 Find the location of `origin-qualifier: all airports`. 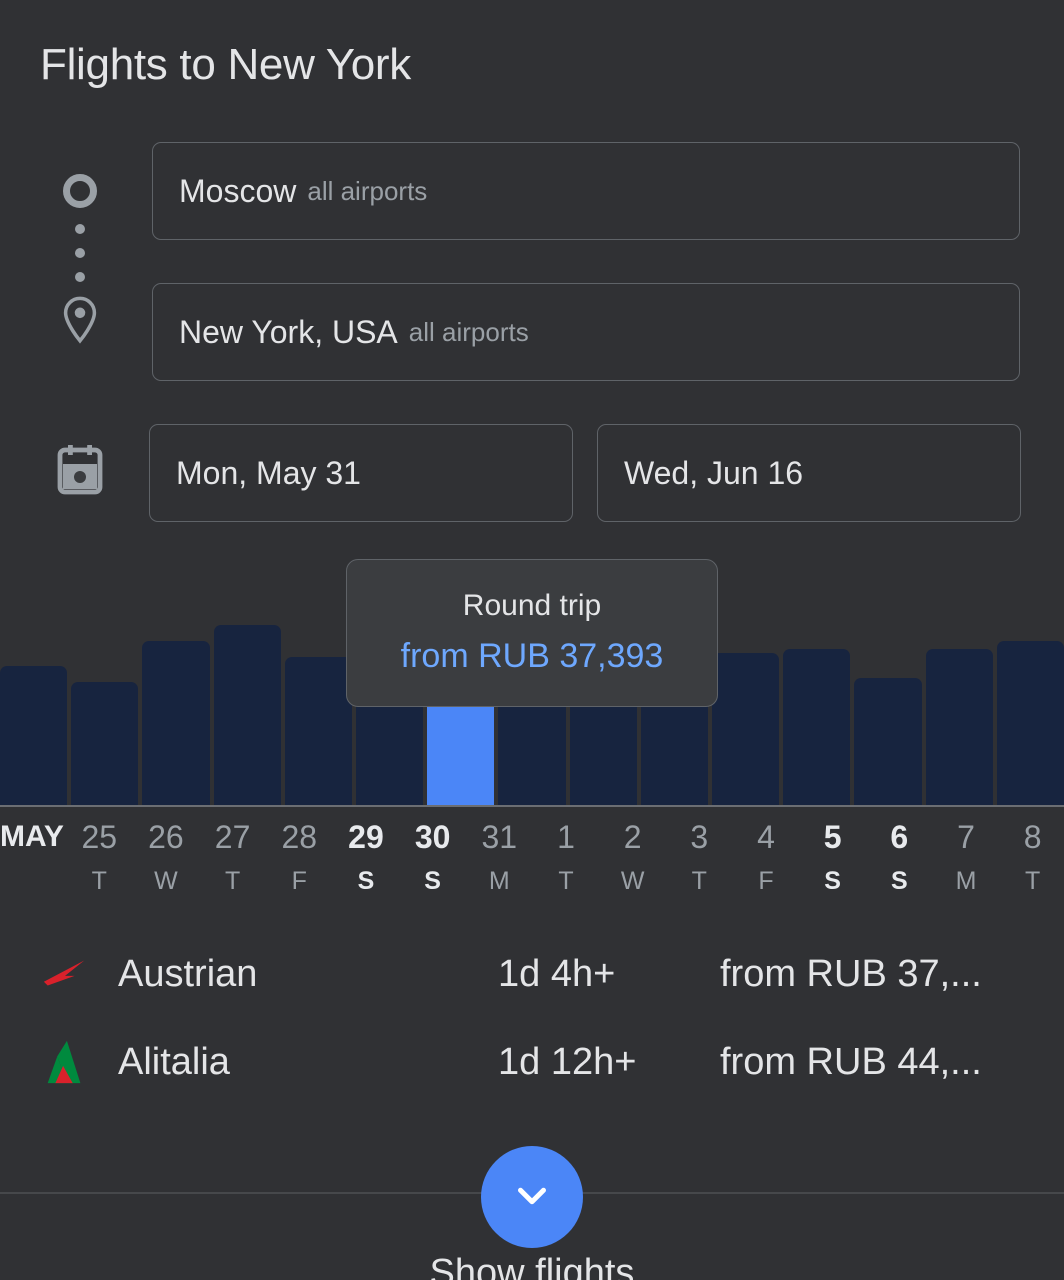

origin-qualifier: all airports is located at coordinates (367, 190).